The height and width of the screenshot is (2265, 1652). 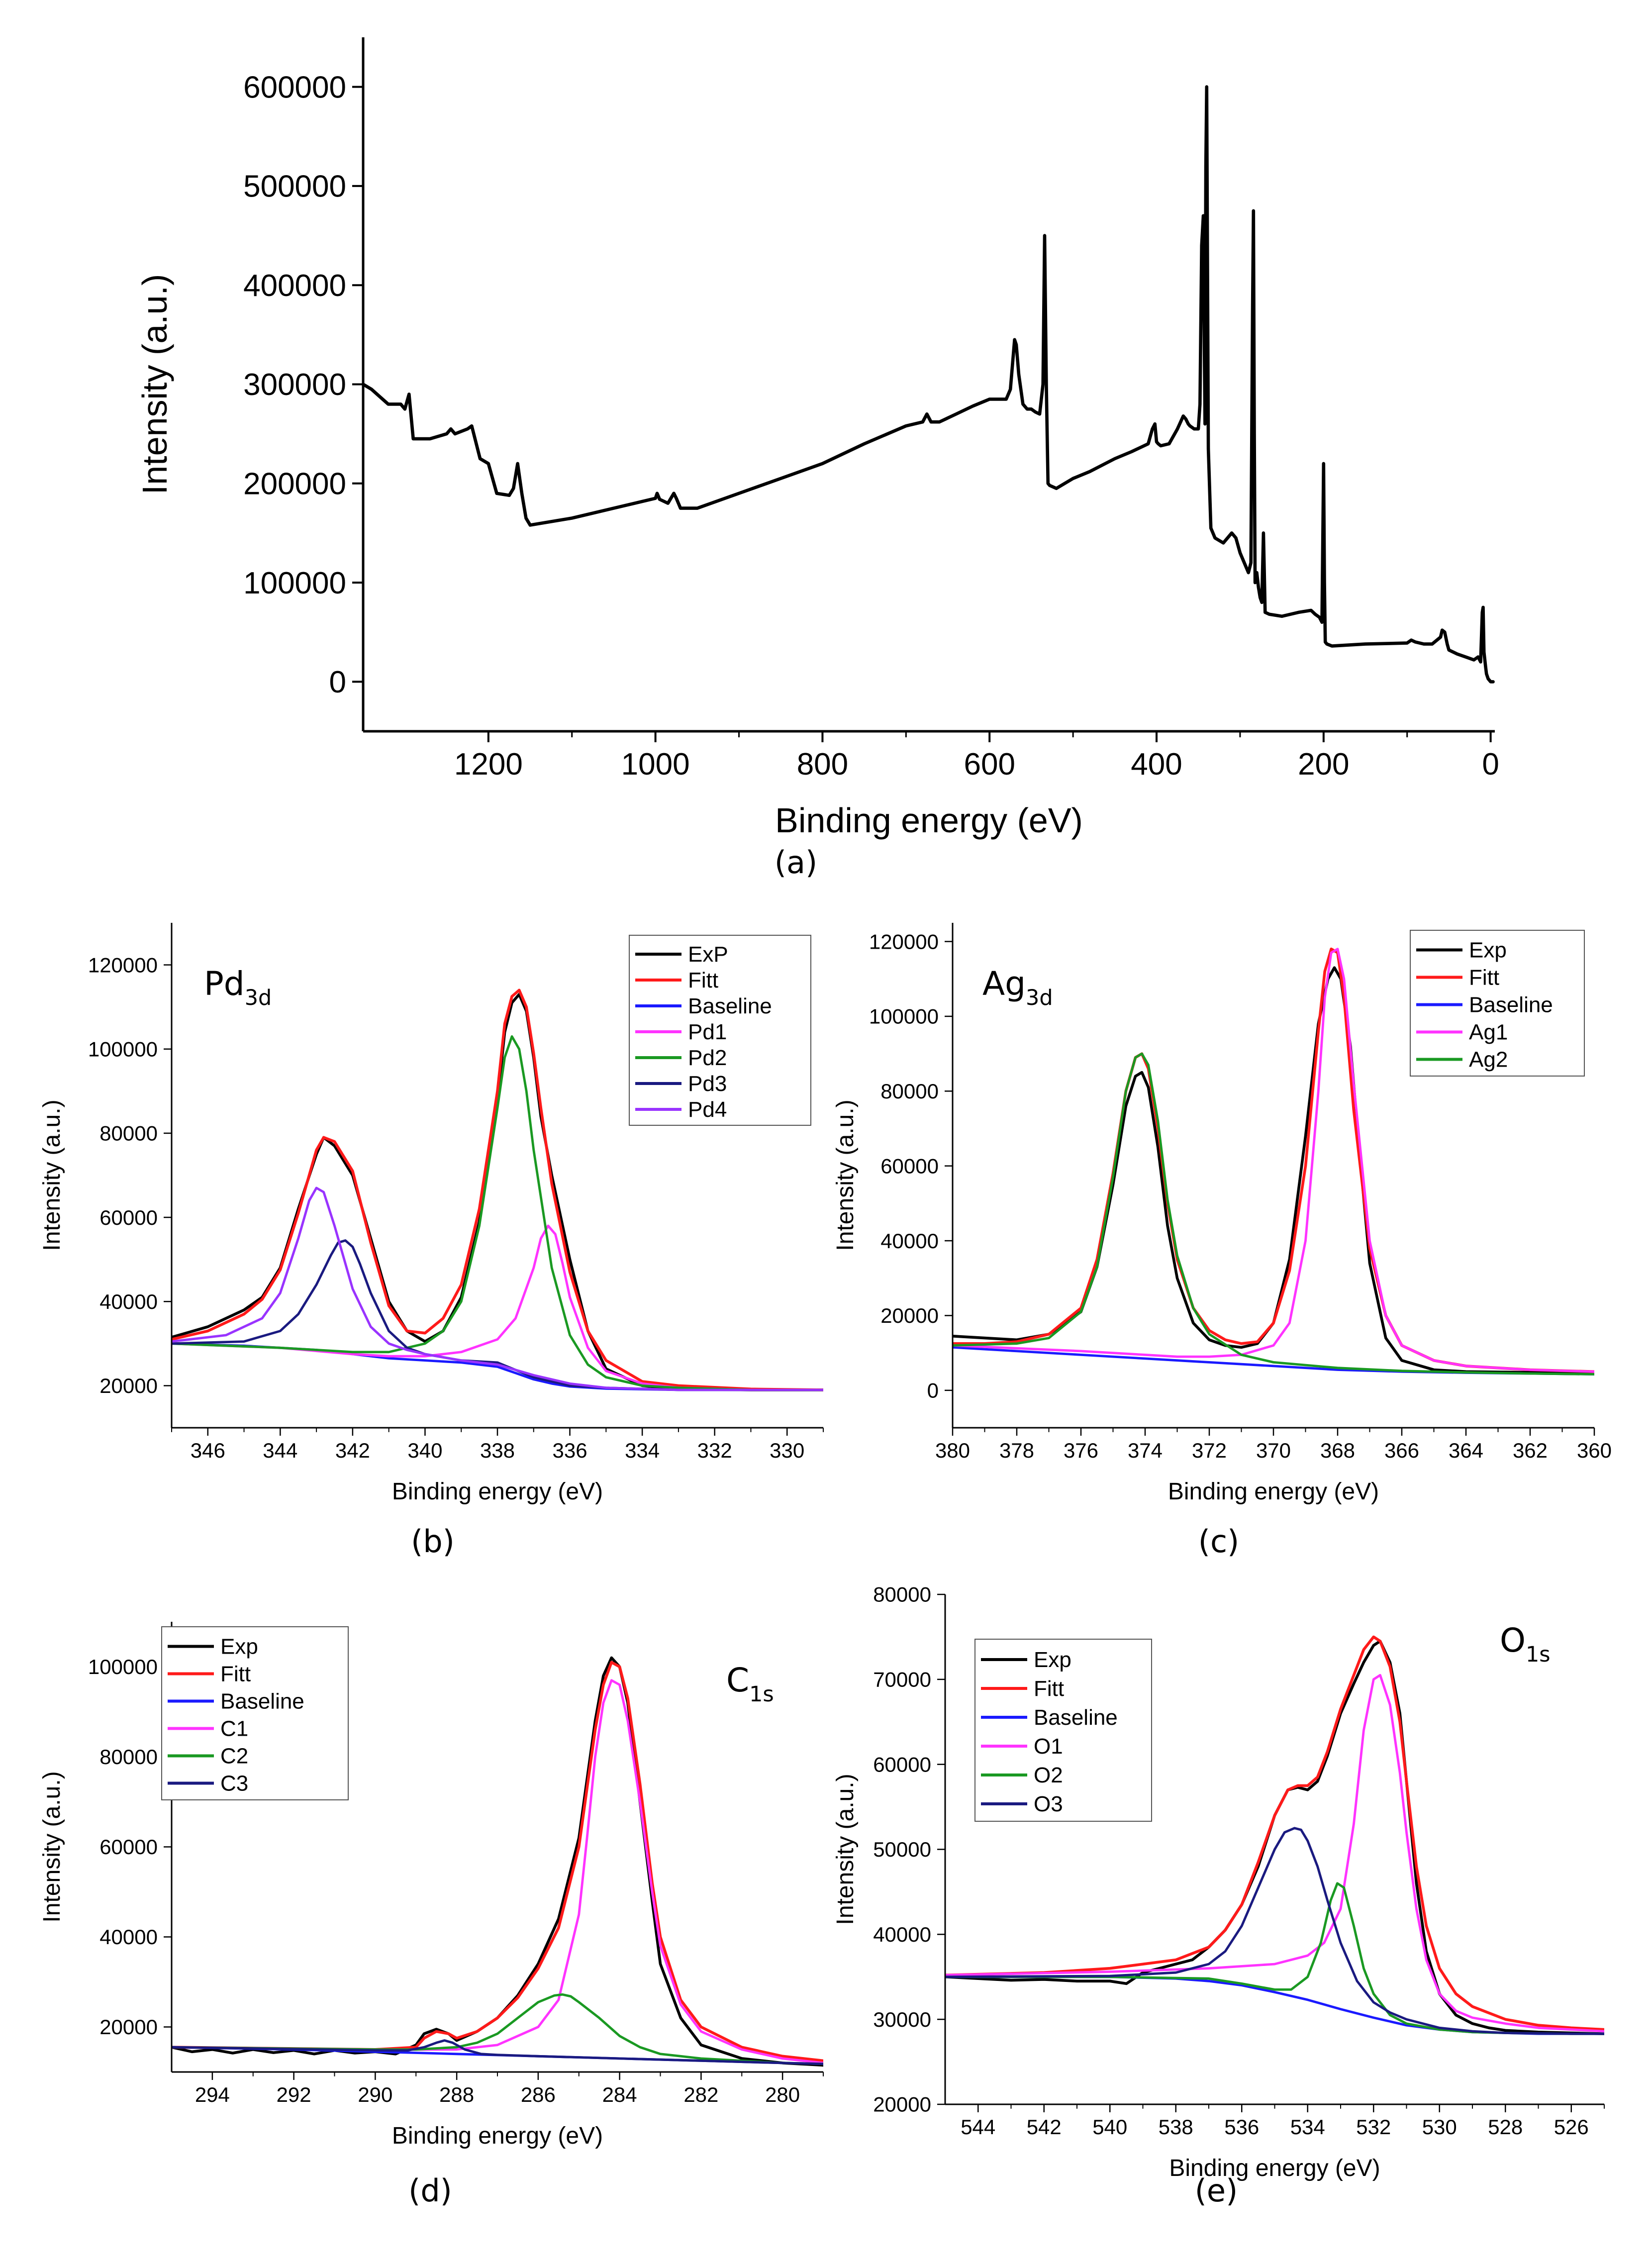 I want to click on y-tick-label: 30000, so click(x=902, y=2019).